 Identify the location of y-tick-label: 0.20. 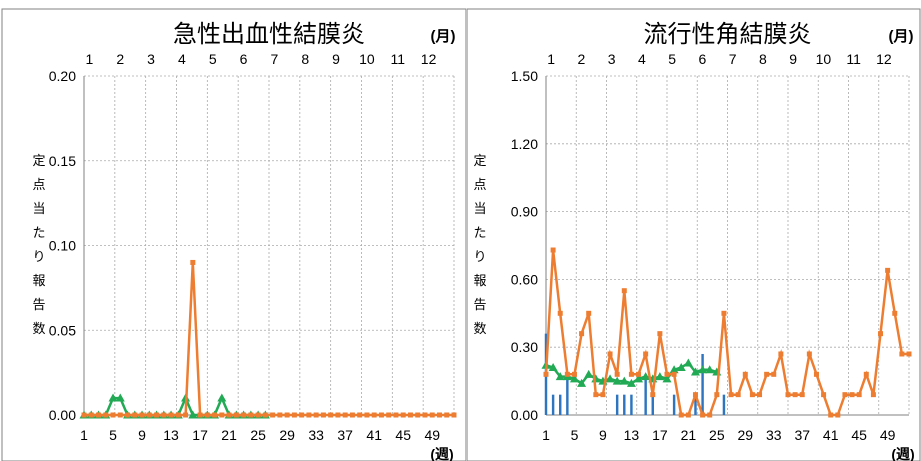
(62, 76).